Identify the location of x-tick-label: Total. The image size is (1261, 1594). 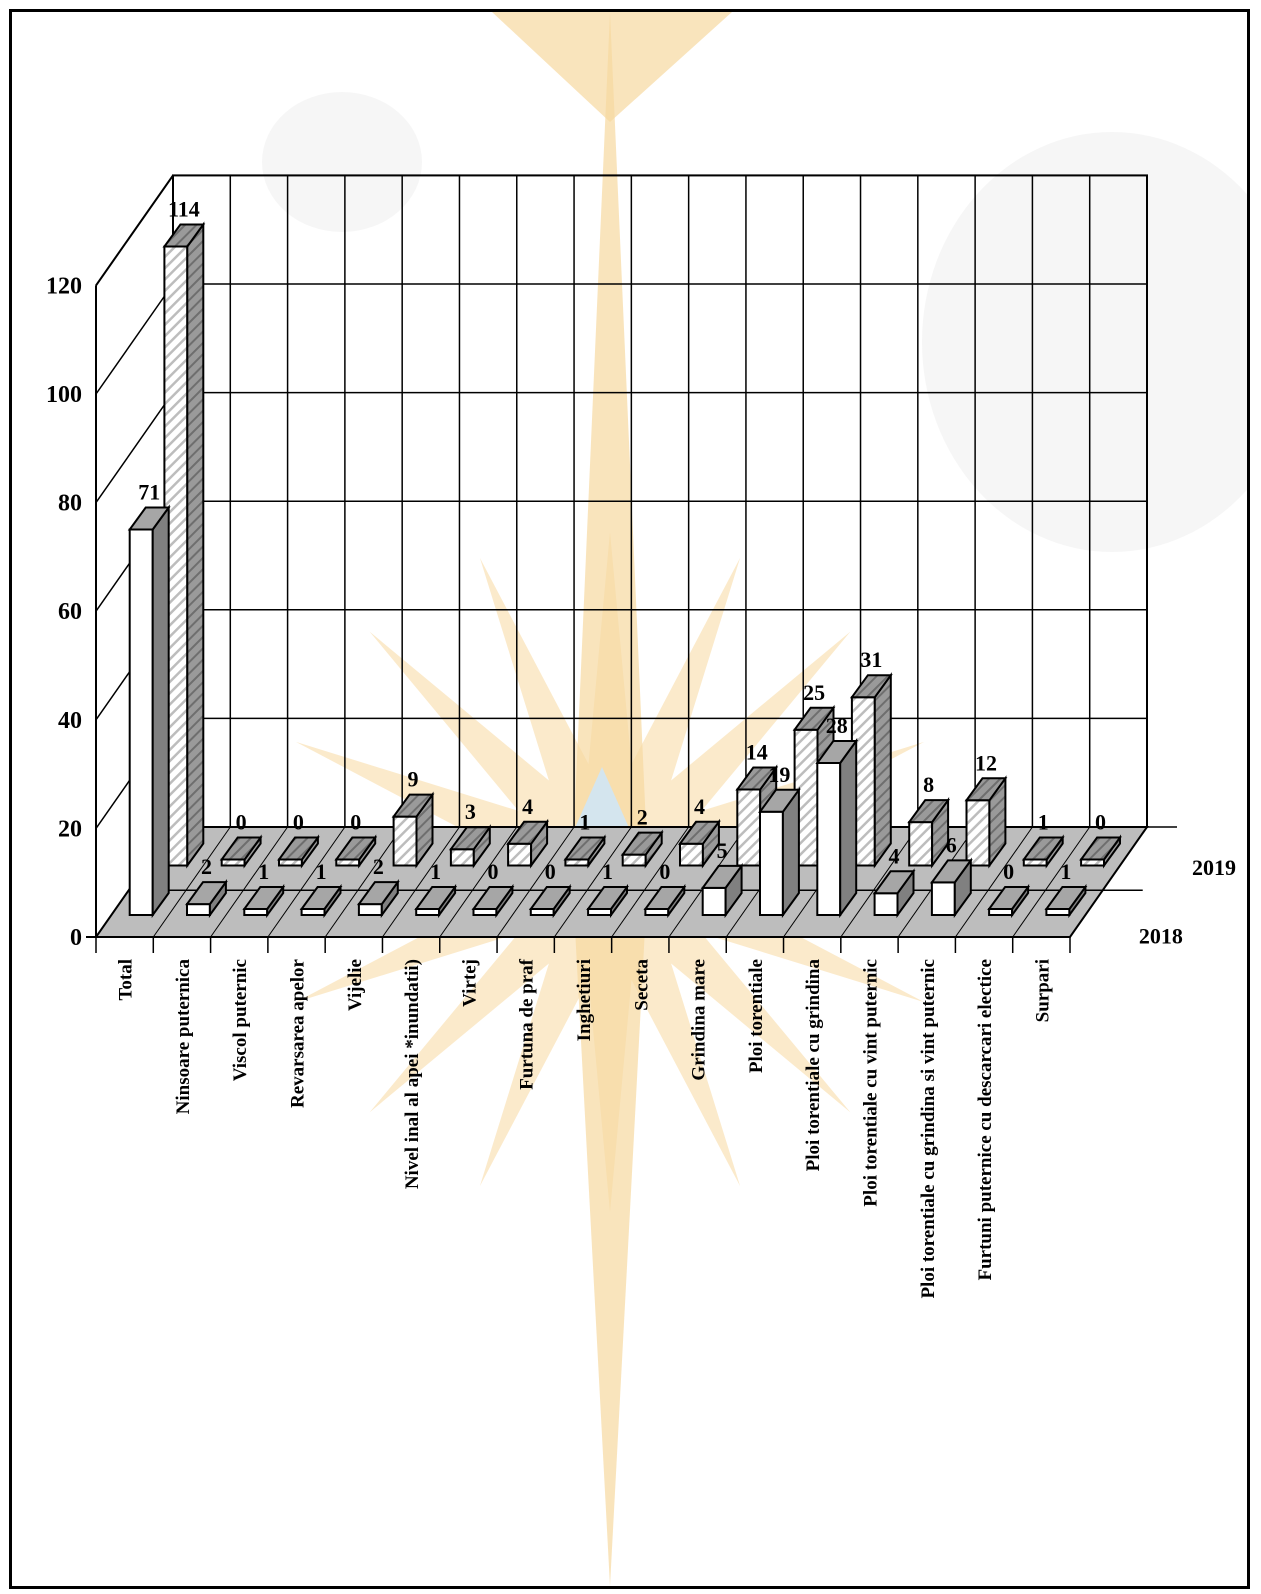
(126, 980).